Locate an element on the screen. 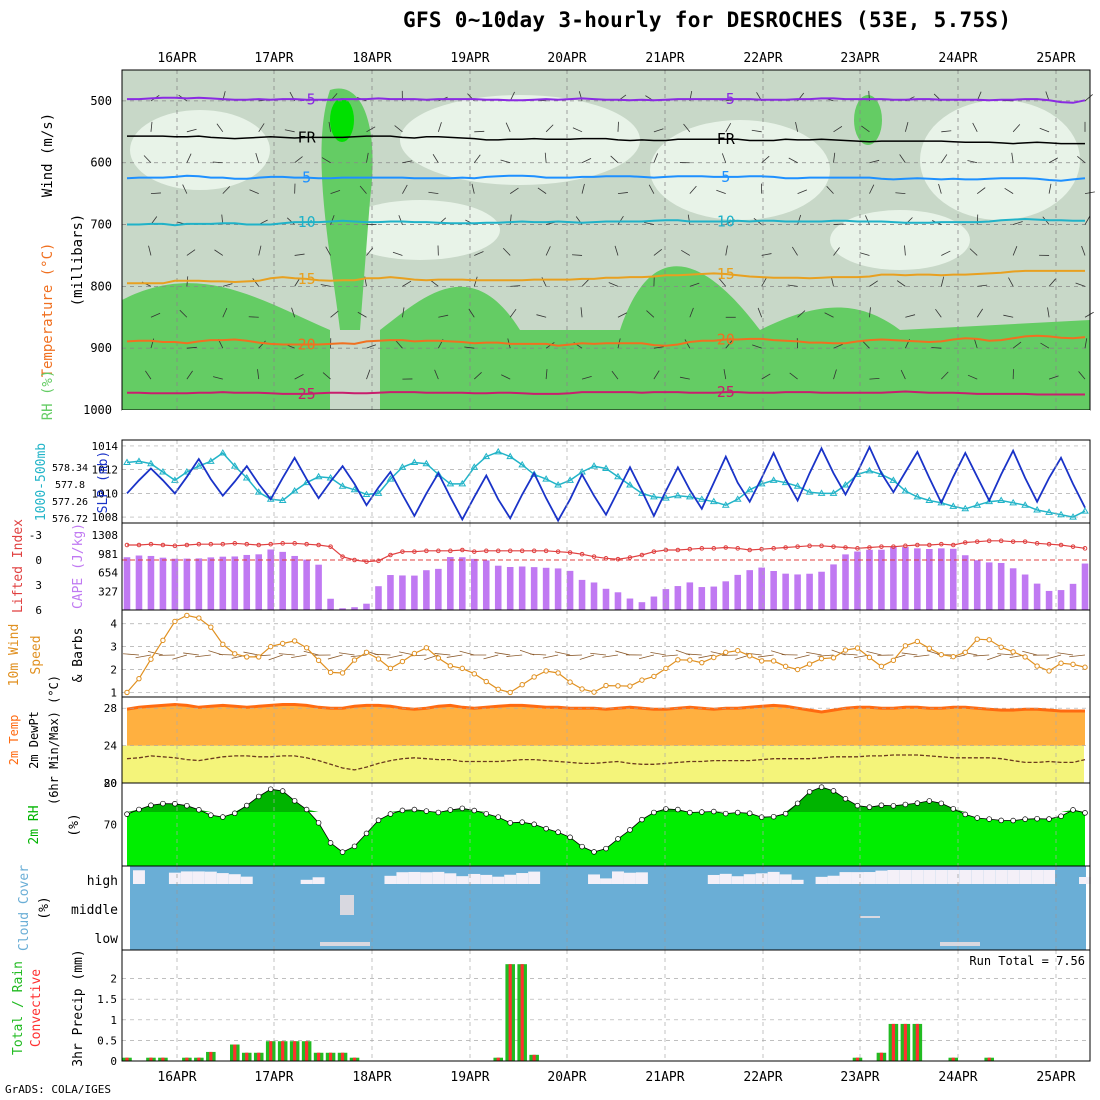 This screenshot has height=1100, width=1100. temp-contour-FR is located at coordinates (606, 140).